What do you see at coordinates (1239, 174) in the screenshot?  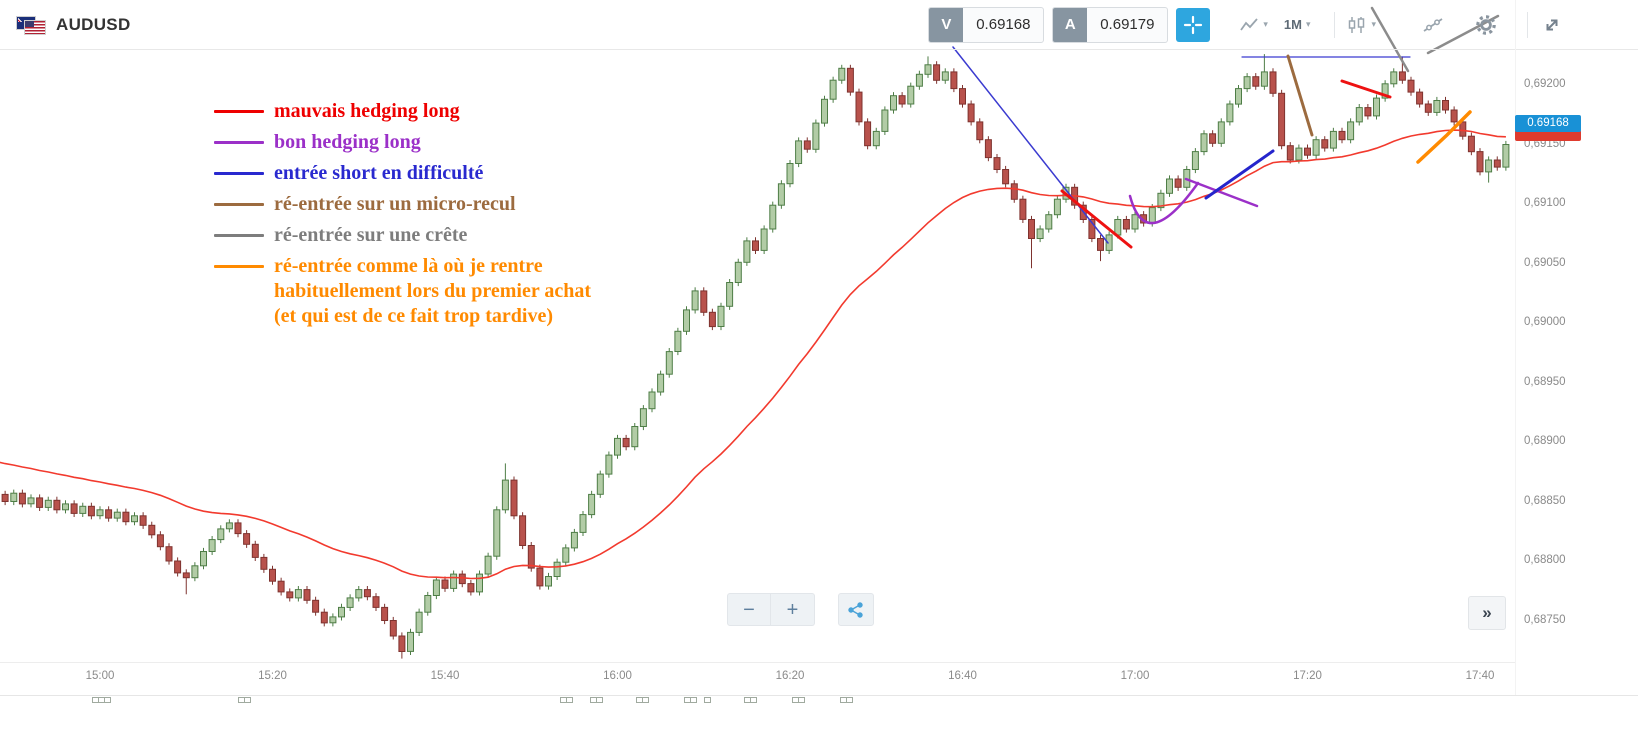 I see `short-difficulty-line` at bounding box center [1239, 174].